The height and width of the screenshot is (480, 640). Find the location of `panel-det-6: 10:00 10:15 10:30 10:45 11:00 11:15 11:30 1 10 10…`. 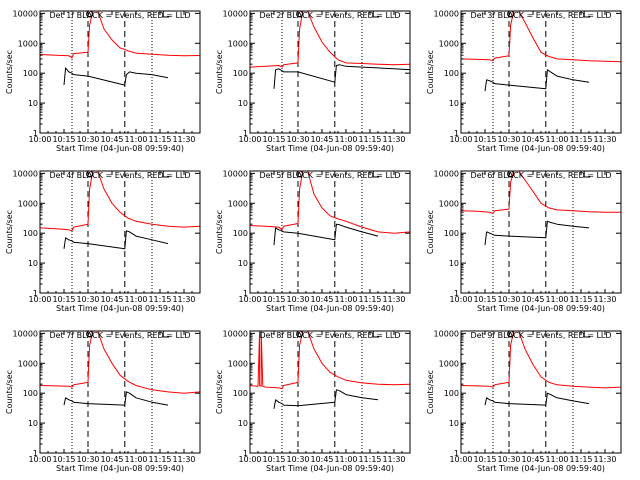

panel-det-6: 10:00 10:15 10:30 10:45 11:00 11:15 11:30 1 10 10… is located at coordinates (524, 241).